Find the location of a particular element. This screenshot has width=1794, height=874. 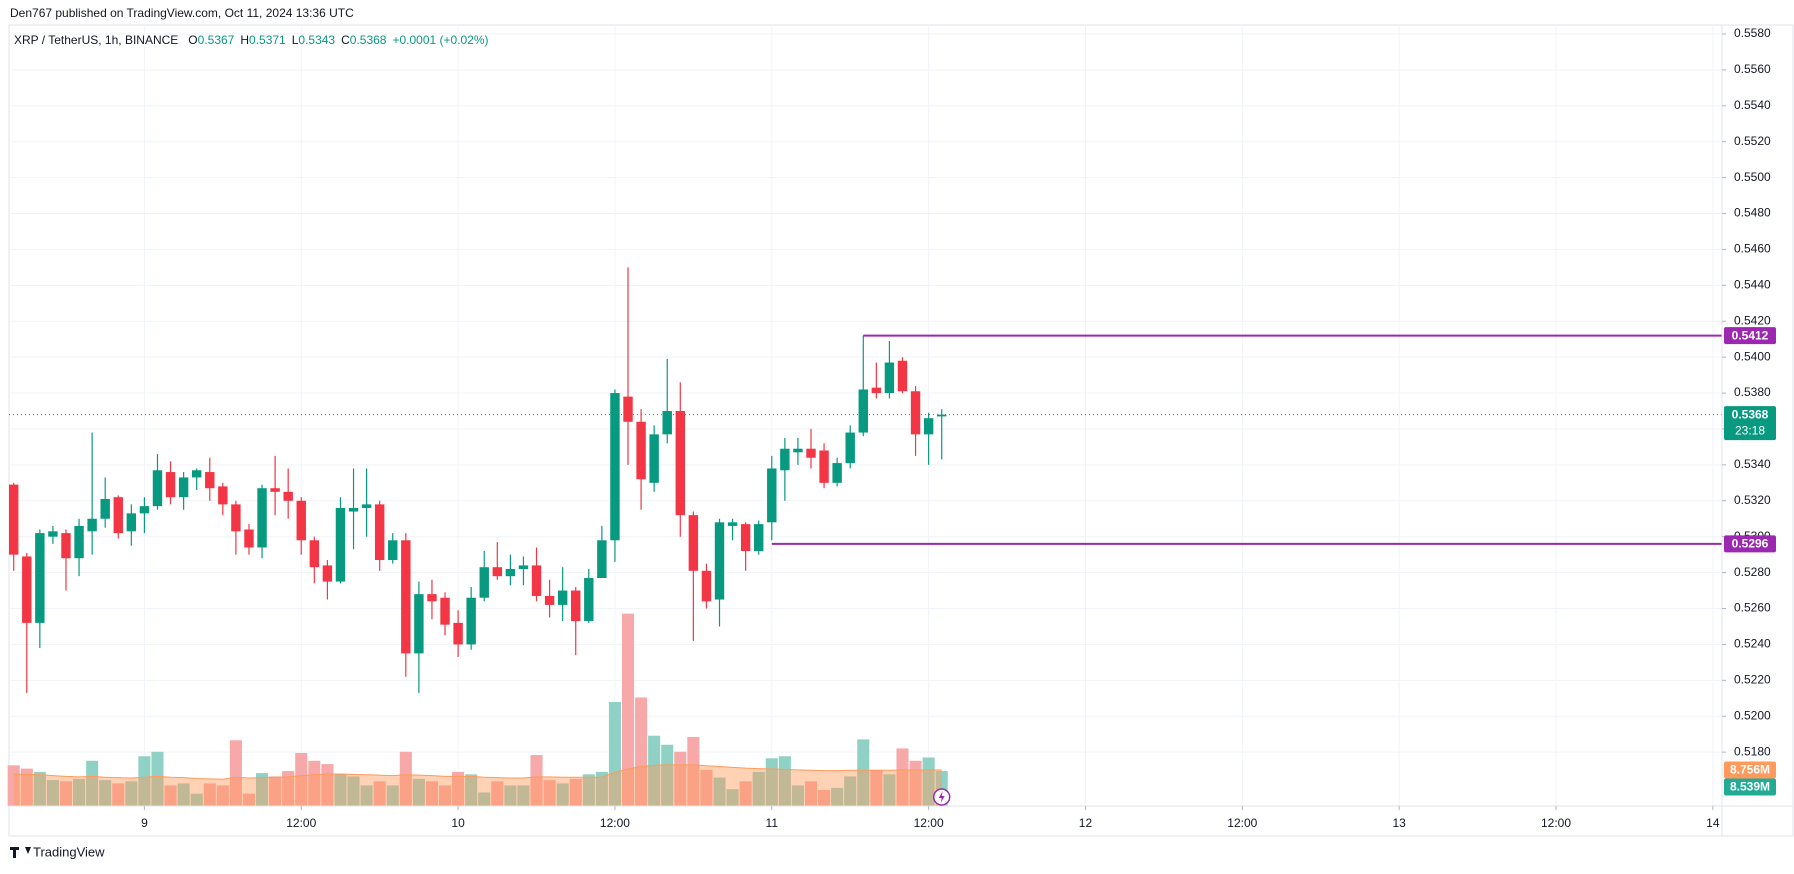

y-tick-label: 0.5560 is located at coordinates (1752, 69).